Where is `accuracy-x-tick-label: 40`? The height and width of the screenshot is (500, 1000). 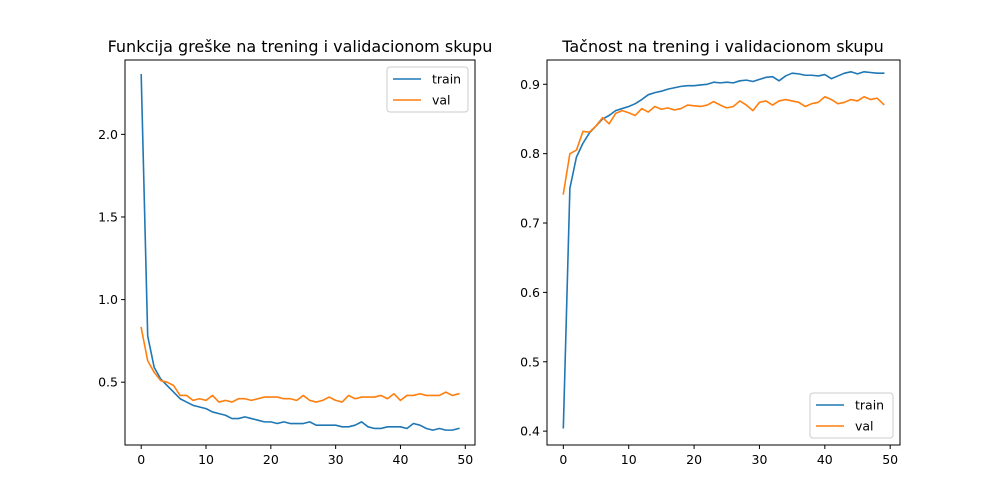 accuracy-x-tick-label: 40 is located at coordinates (825, 459).